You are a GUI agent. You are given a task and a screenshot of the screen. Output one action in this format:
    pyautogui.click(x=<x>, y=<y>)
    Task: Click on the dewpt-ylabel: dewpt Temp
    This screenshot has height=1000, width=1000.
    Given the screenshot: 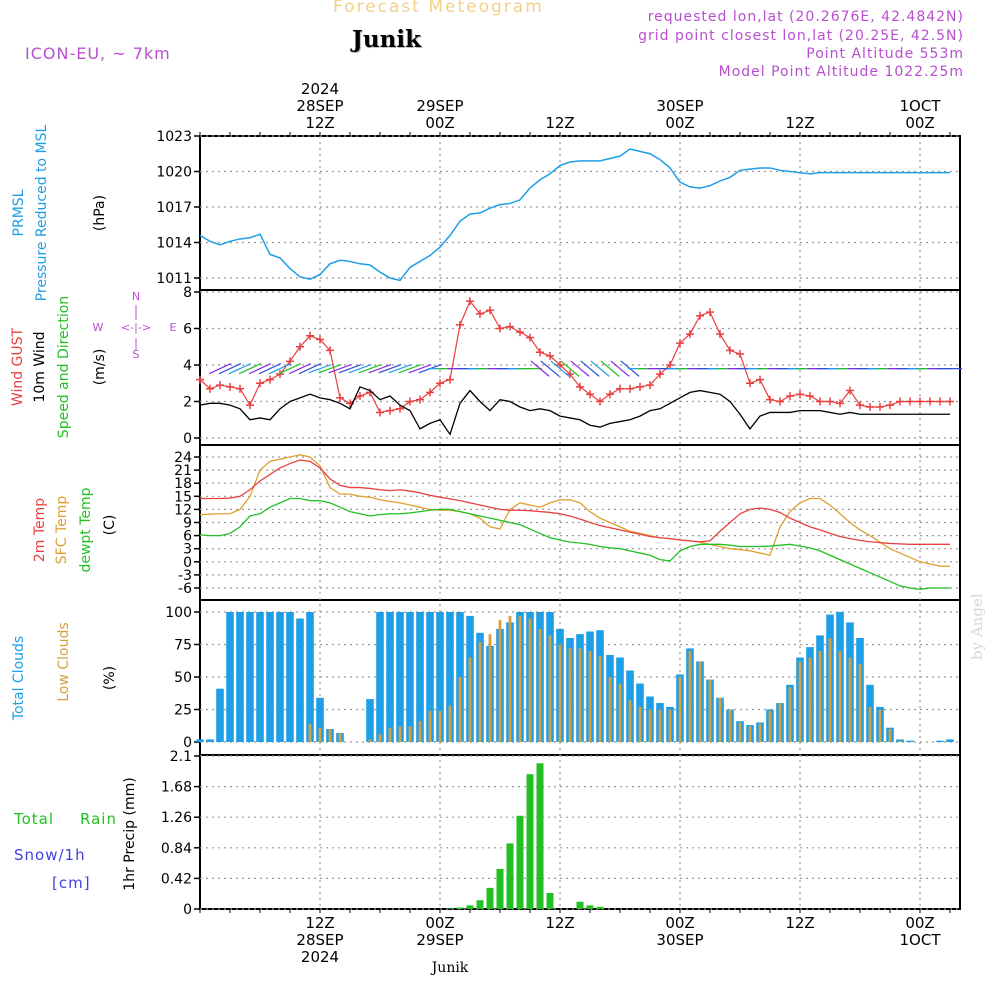 What is the action you would take?
    pyautogui.click(x=86, y=529)
    